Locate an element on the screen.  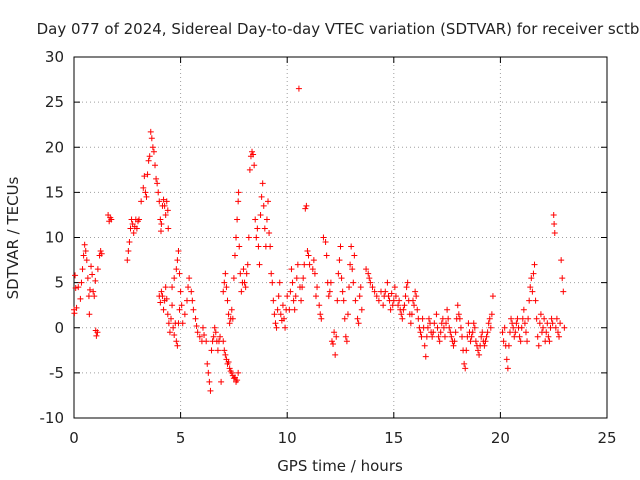
y-tick-labels: -10 -5 0 5 10 15 20 25 30 is located at coordinates (52, 237).